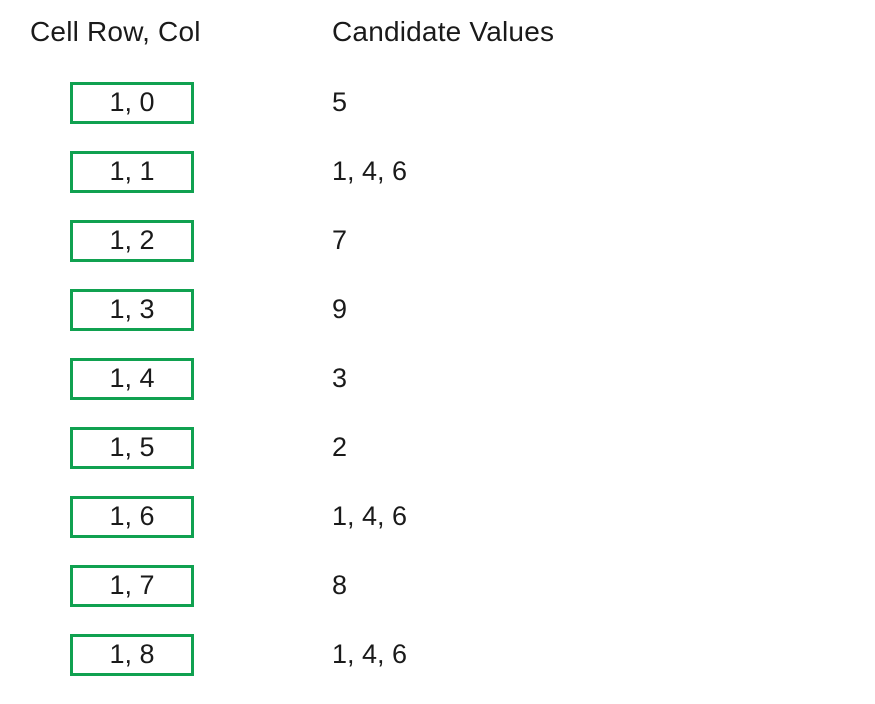  I want to click on table-row: 1, 7 8, so click(452, 585).